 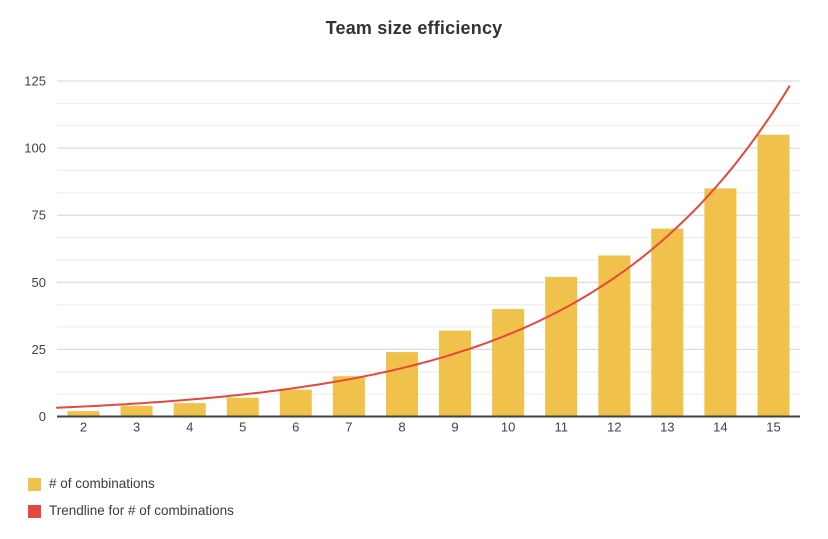 What do you see at coordinates (83, 427) in the screenshot?
I see `x-tick-label: 2` at bounding box center [83, 427].